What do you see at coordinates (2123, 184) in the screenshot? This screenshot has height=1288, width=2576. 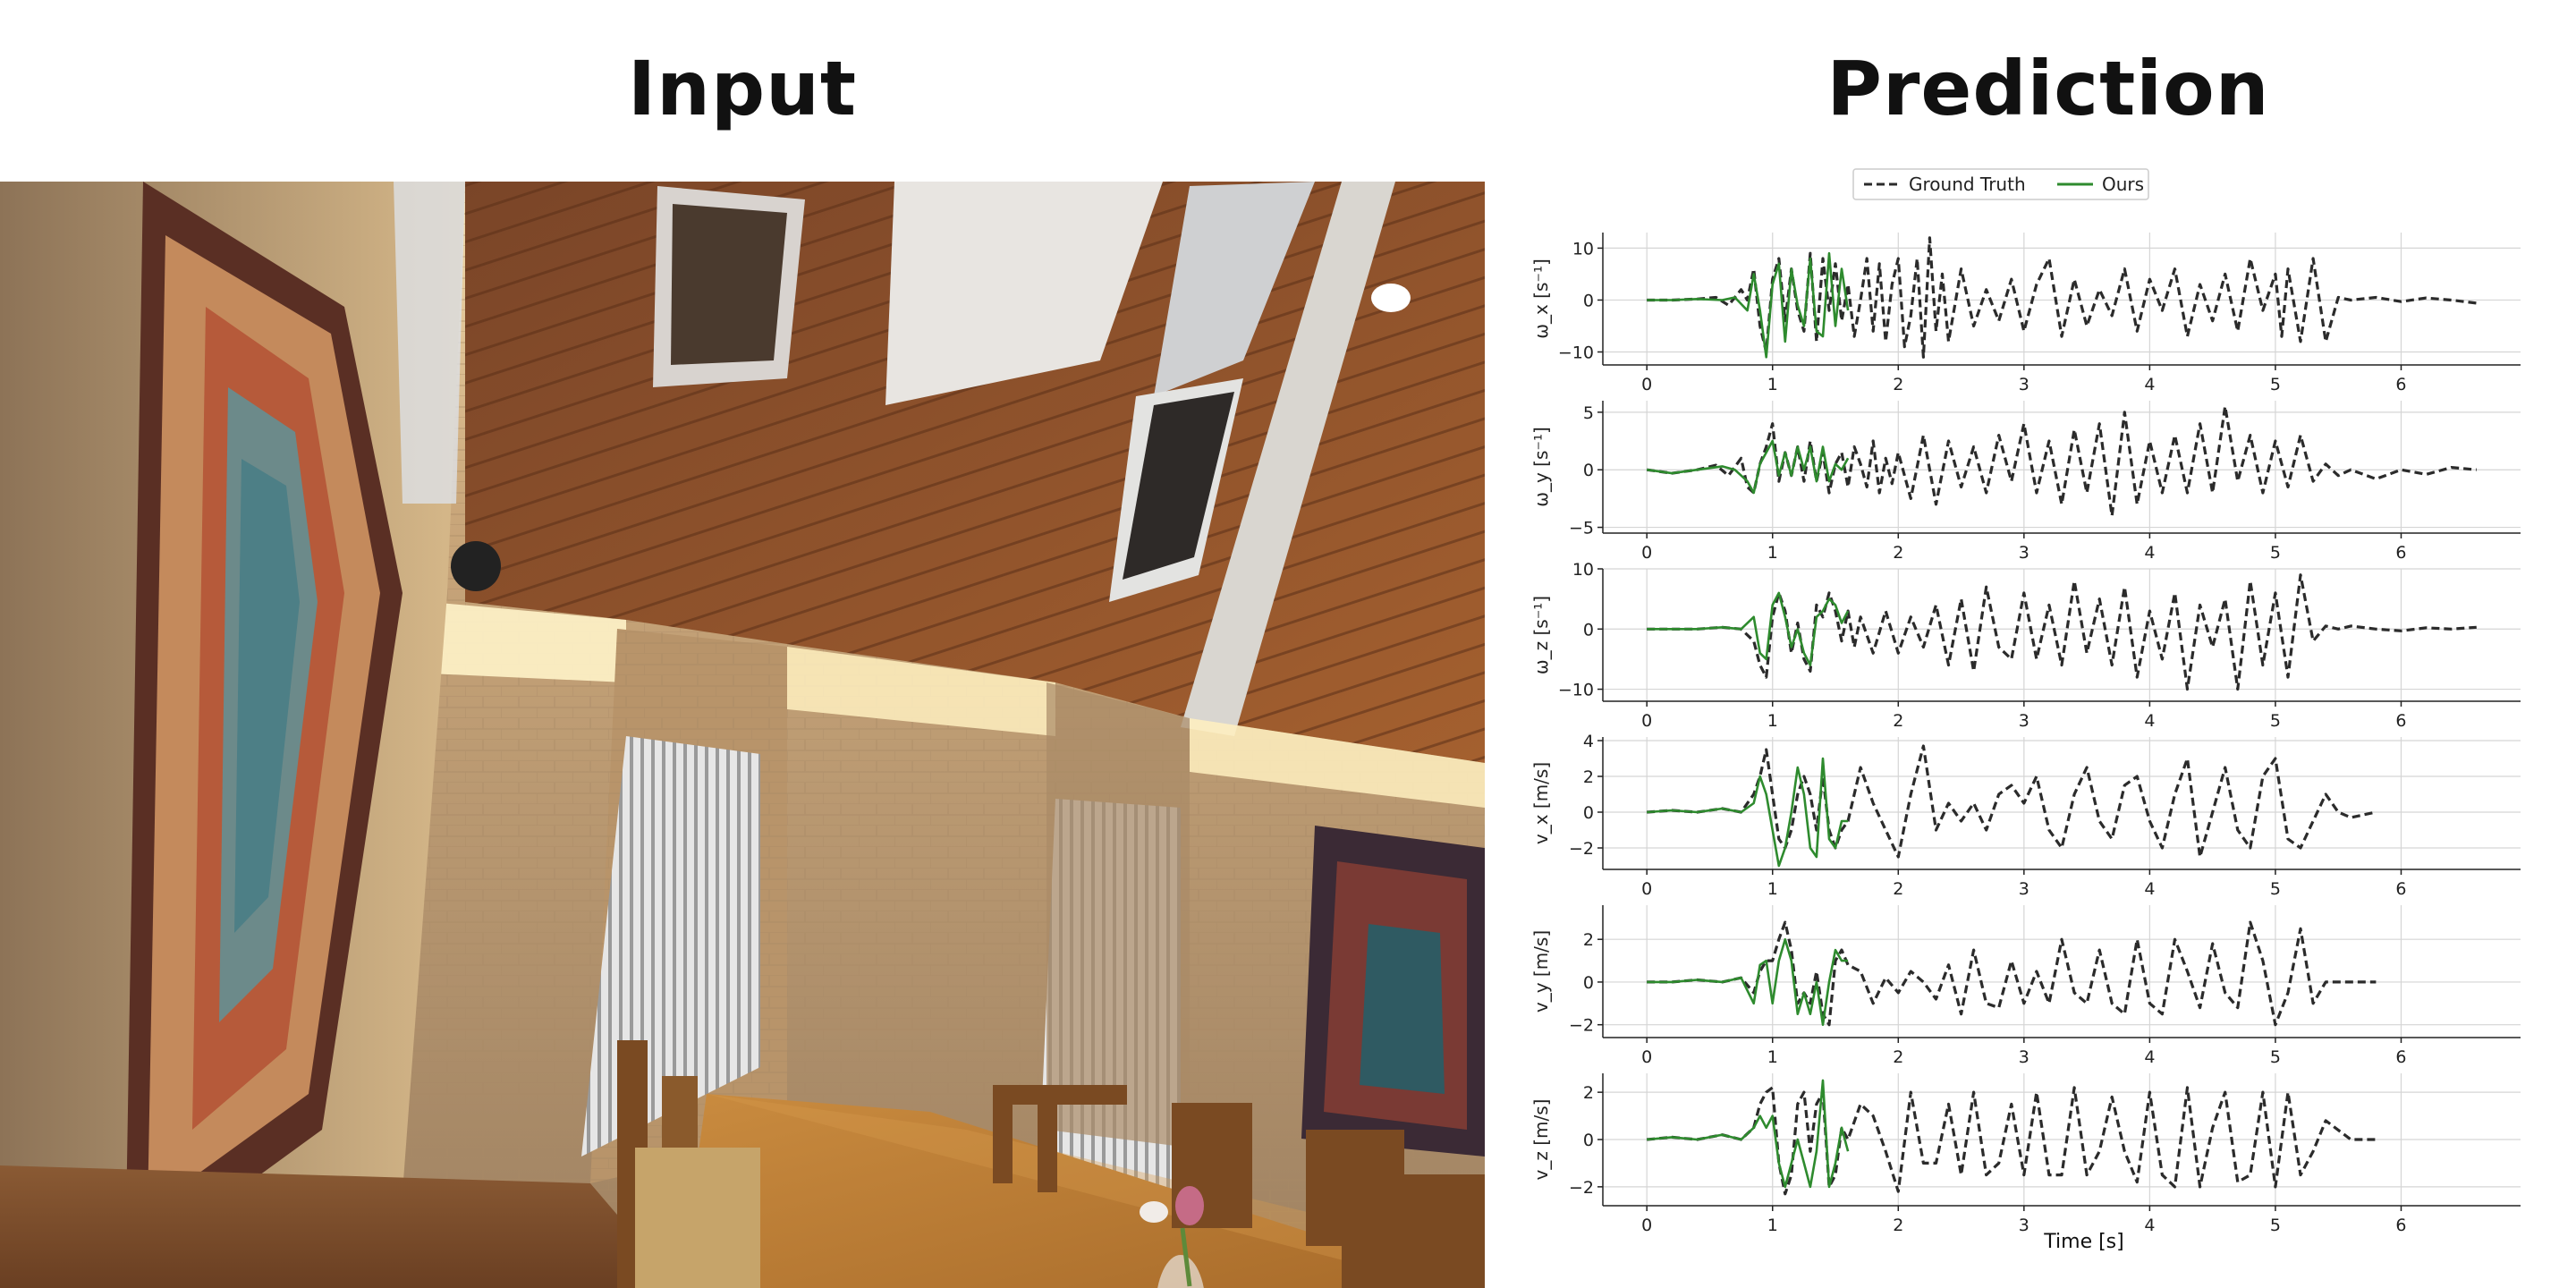 I see `legend-ours-label: Ours` at bounding box center [2123, 184].